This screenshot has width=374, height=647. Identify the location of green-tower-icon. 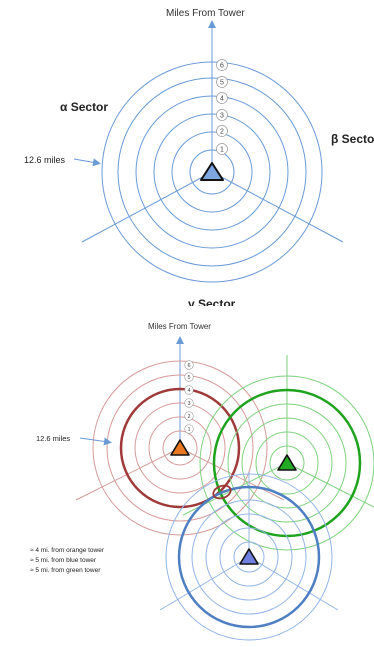
(287, 462).